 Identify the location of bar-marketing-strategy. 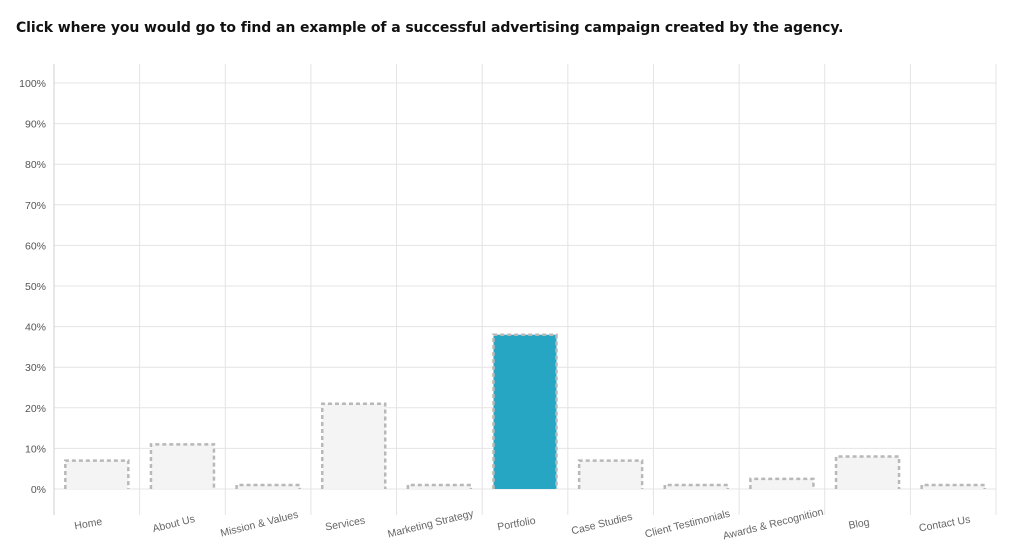
(439, 486).